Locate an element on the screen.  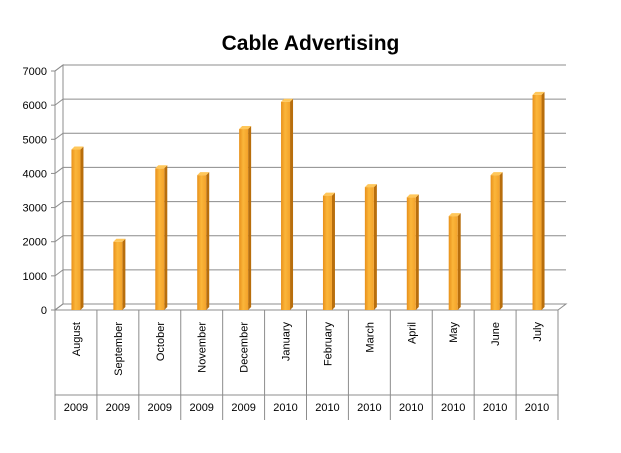
y-tick-label: 4000 is located at coordinates (35, 174).